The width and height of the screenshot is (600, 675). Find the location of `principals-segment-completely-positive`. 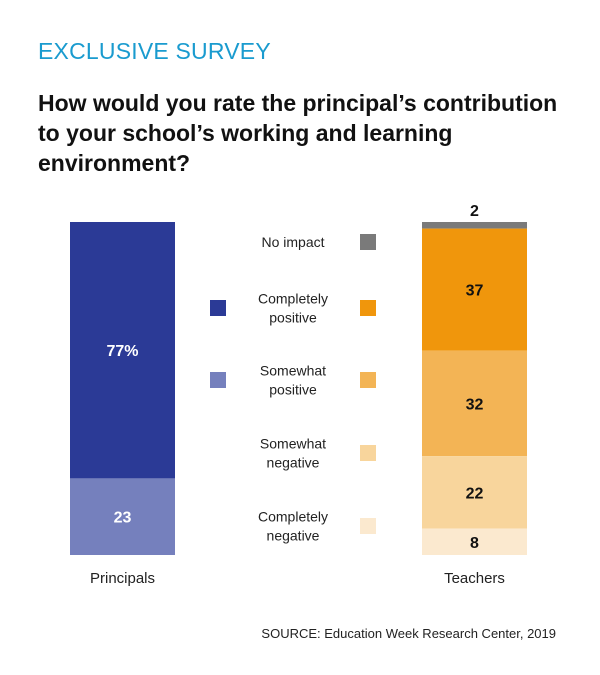

principals-segment-completely-positive is located at coordinates (122, 350).